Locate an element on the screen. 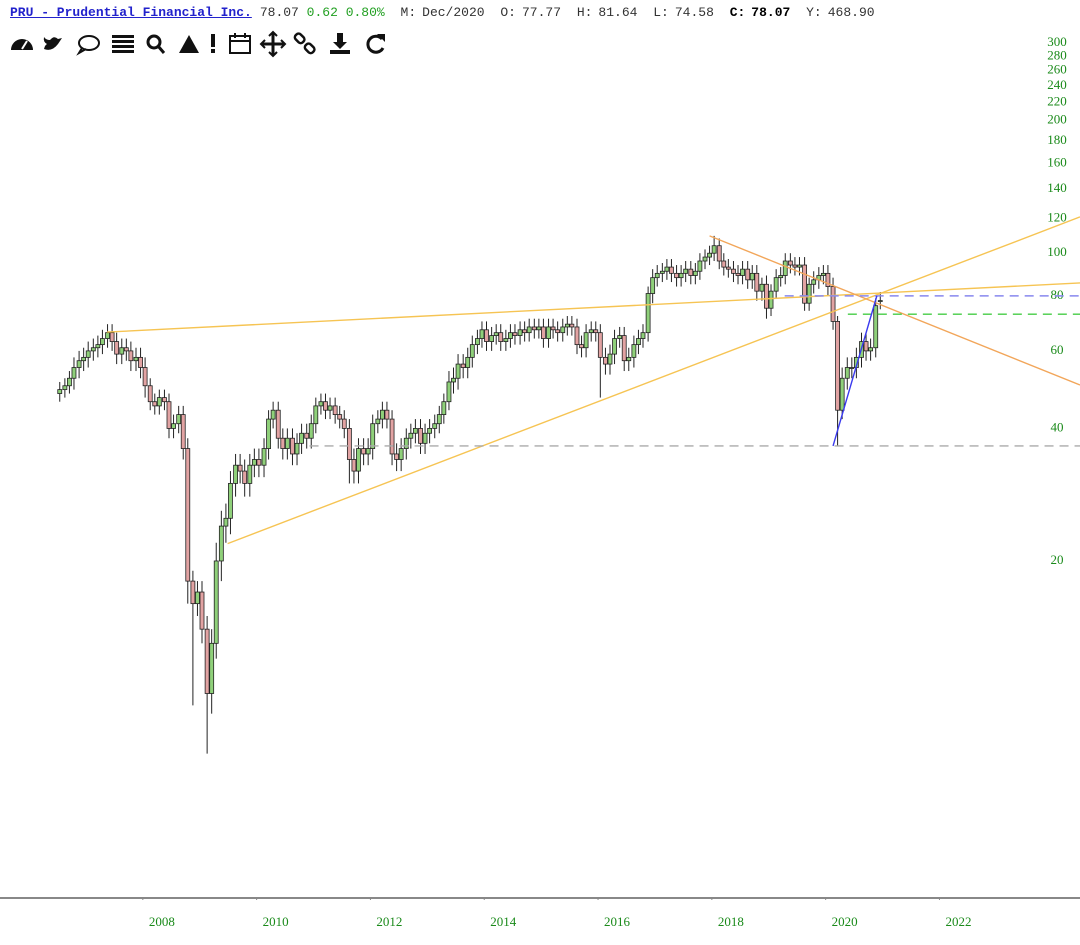 This screenshot has height=945, width=1080. y-tick-label: 60 is located at coordinates (1057, 349).